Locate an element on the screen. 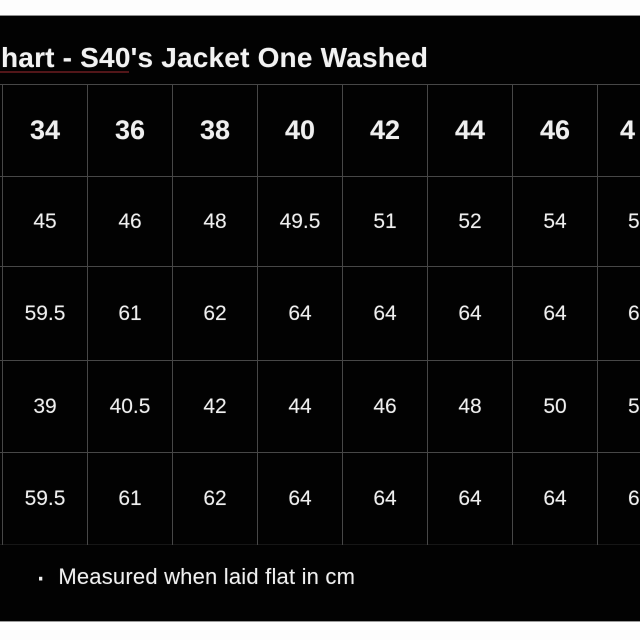 The image size is (640, 640). size-cell: 50 is located at coordinates (555, 406).